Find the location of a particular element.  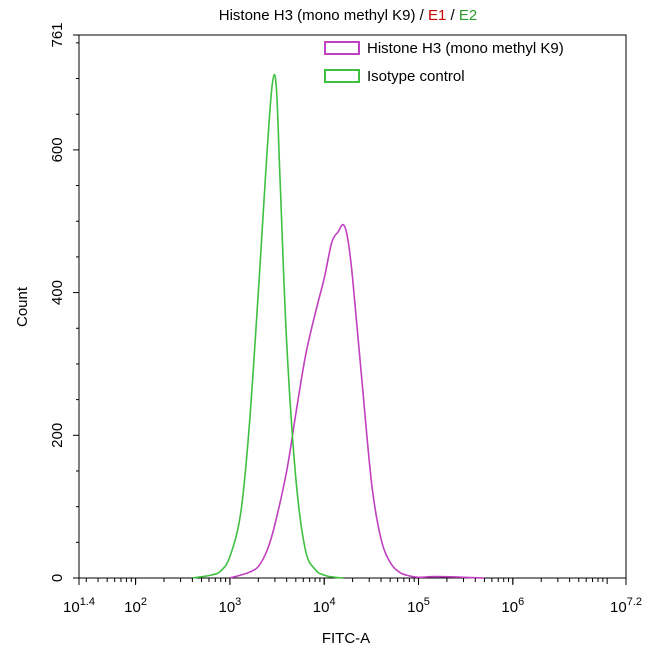

y-axis-ticks: 0 200 400 600 761 is located at coordinates (64, 302).